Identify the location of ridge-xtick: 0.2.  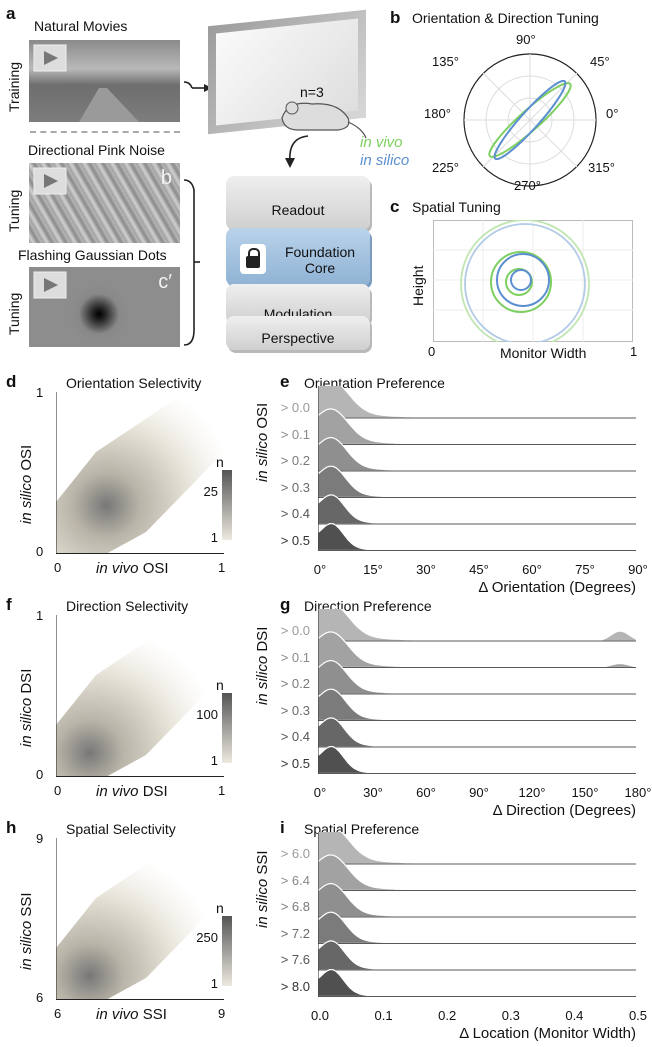
(447, 1015).